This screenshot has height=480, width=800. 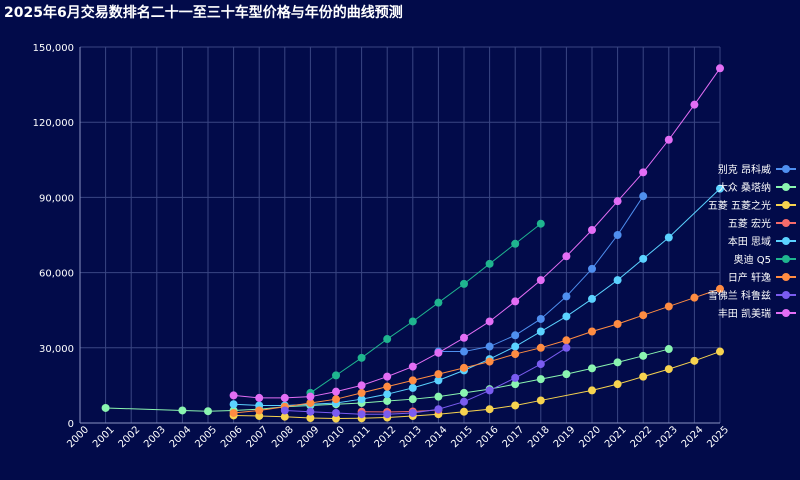 What do you see at coordinates (739, 205) in the screenshot?
I see `legend-label: 五菱 五菱之光` at bounding box center [739, 205].